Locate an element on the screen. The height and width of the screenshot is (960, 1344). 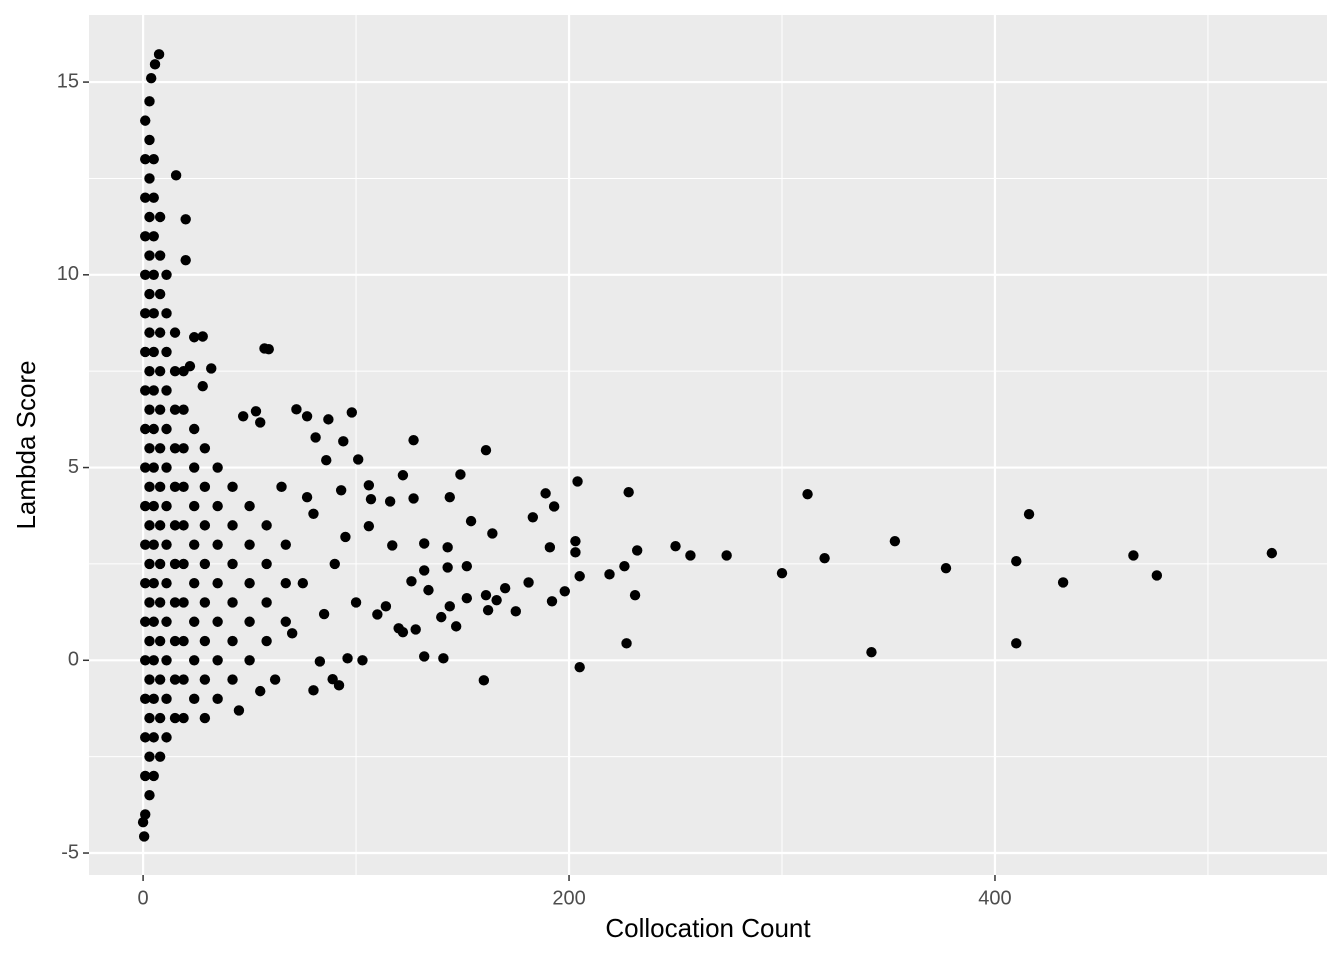
y-axis-title: Lambda Score is located at coordinates (26, 444).